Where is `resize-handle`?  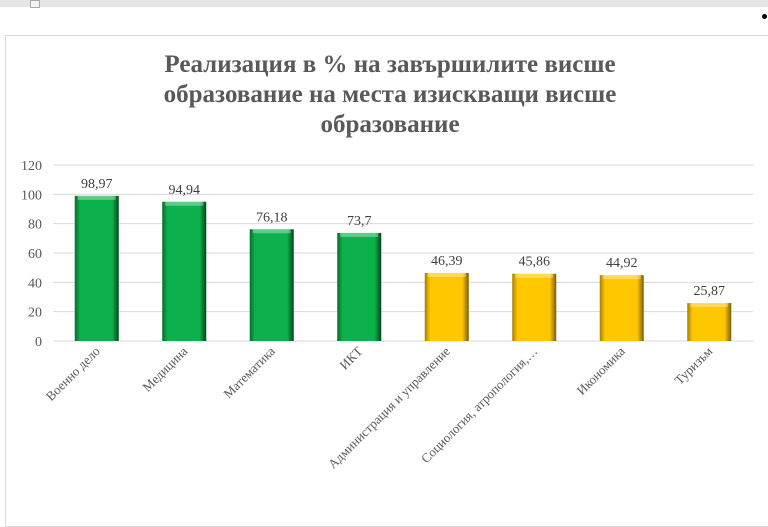 resize-handle is located at coordinates (35, 4).